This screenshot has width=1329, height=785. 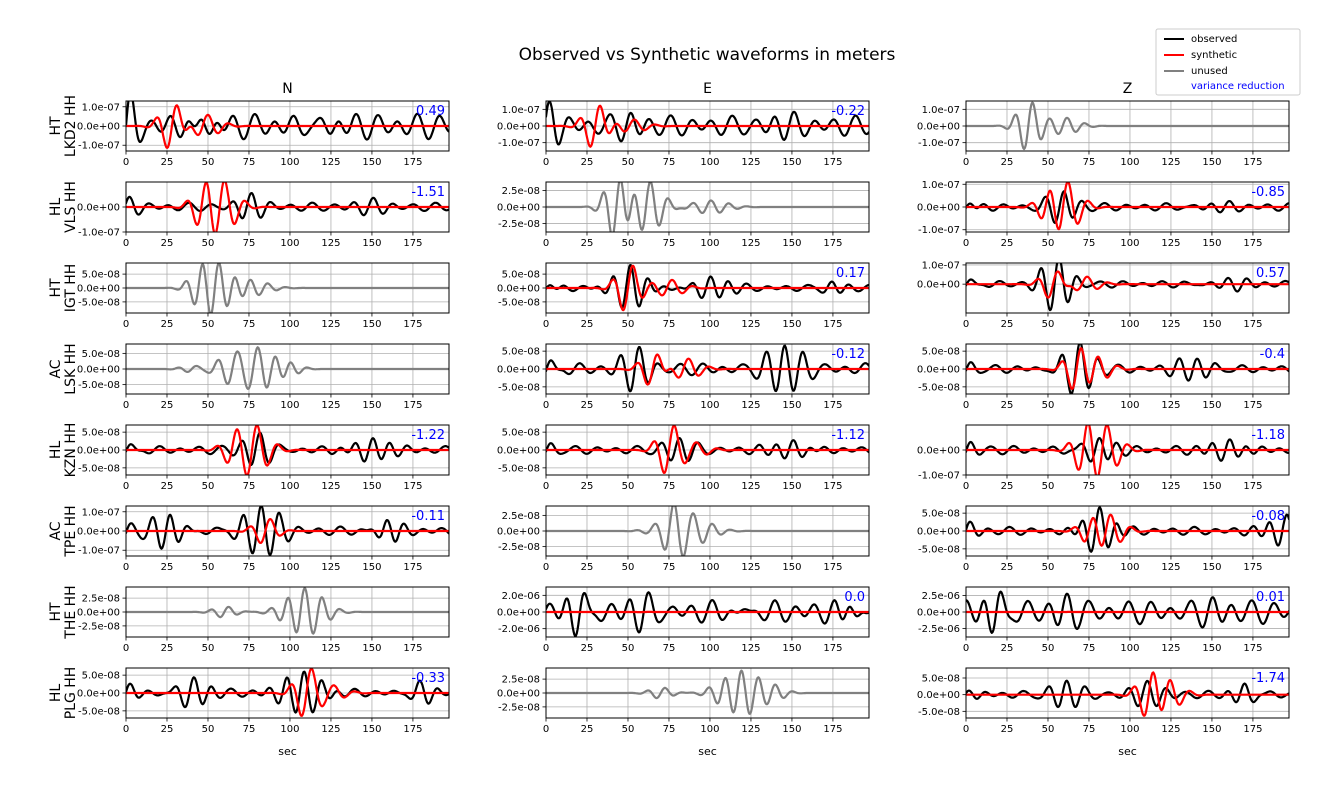 What do you see at coordinates (1127, 450) in the screenshot?
I see `synthetic-trace` at bounding box center [1127, 450].